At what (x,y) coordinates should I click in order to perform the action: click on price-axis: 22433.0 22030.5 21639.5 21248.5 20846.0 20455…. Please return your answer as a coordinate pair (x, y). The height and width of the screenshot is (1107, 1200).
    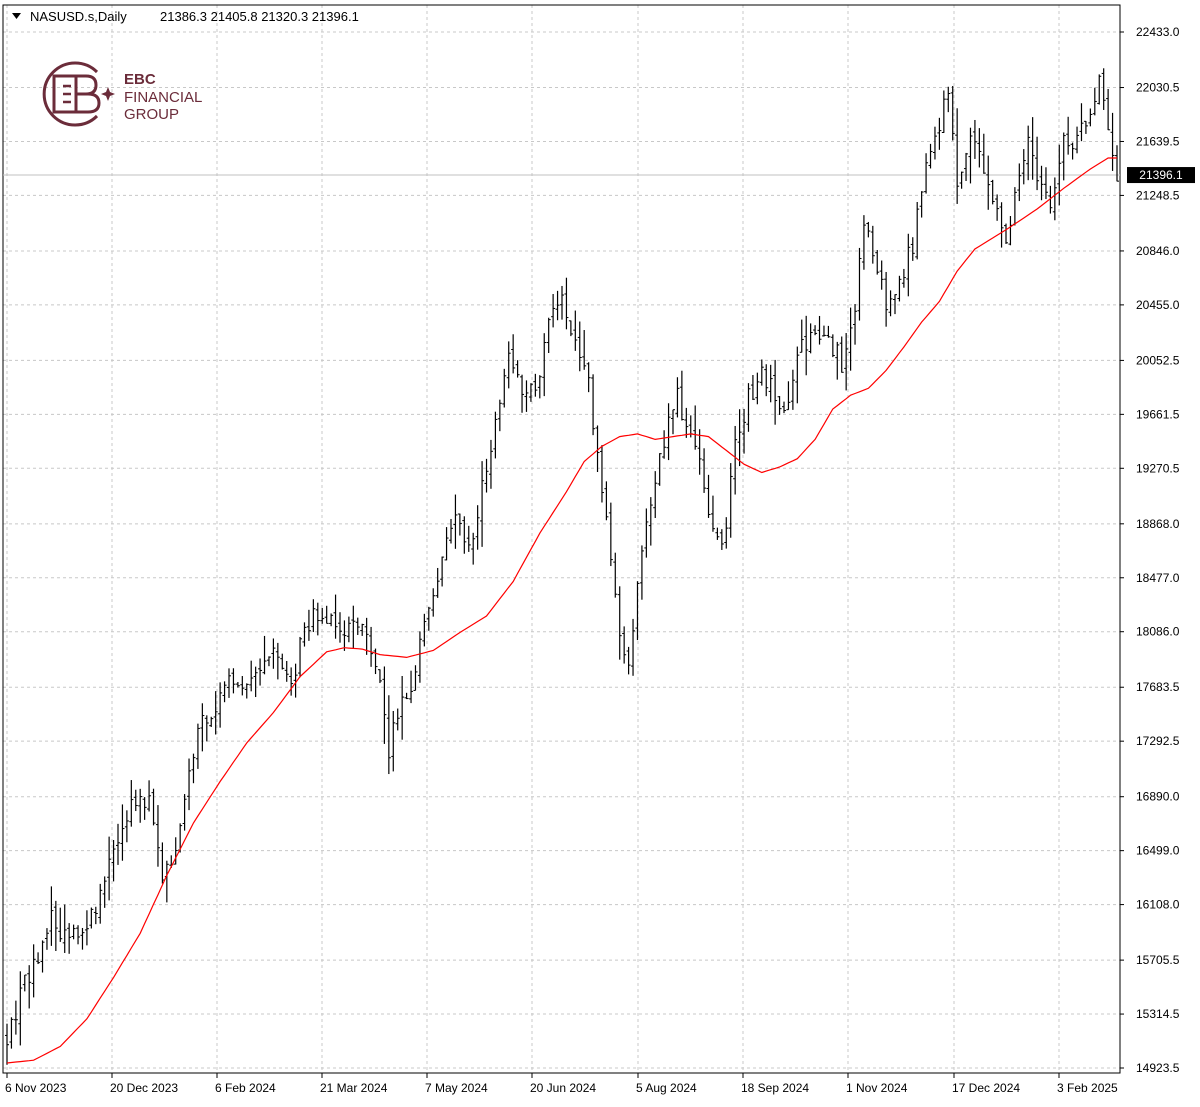
    Looking at the image, I should click on (1150, 550).